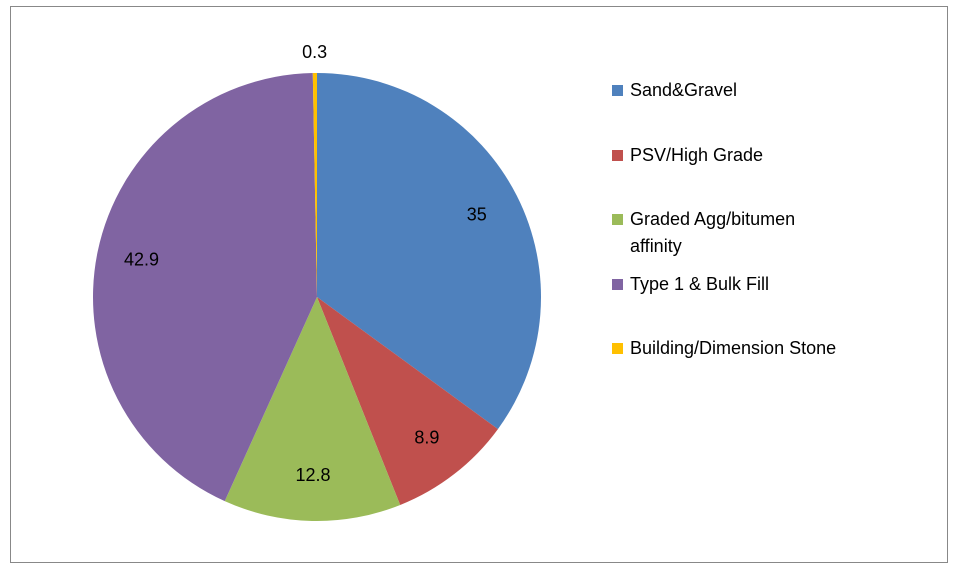 Image resolution: width=957 pixels, height=570 pixels. What do you see at coordinates (697, 154) in the screenshot?
I see `legend-label: PSV/High Grade` at bounding box center [697, 154].